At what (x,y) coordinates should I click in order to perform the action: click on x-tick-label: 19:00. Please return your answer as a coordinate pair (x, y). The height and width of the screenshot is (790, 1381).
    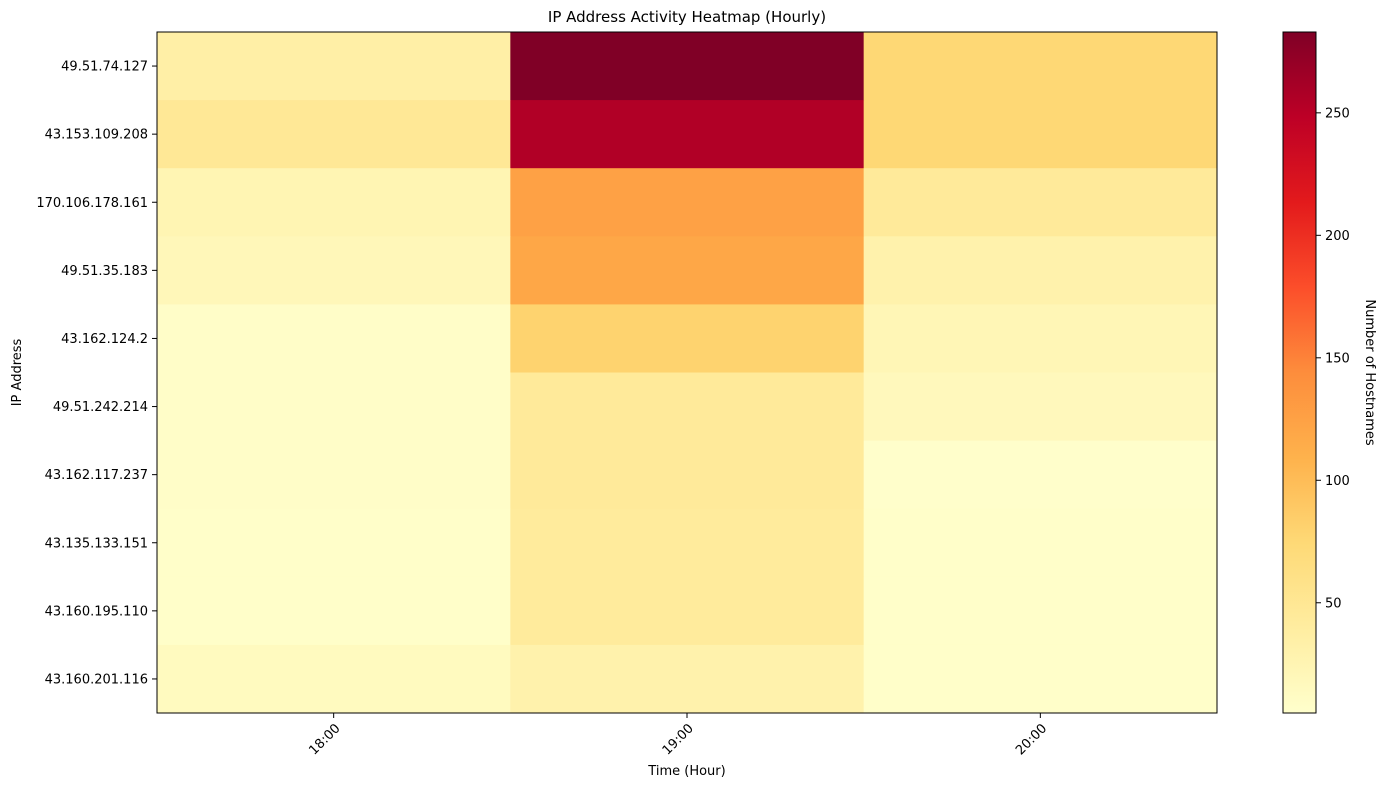
    Looking at the image, I should click on (678, 739).